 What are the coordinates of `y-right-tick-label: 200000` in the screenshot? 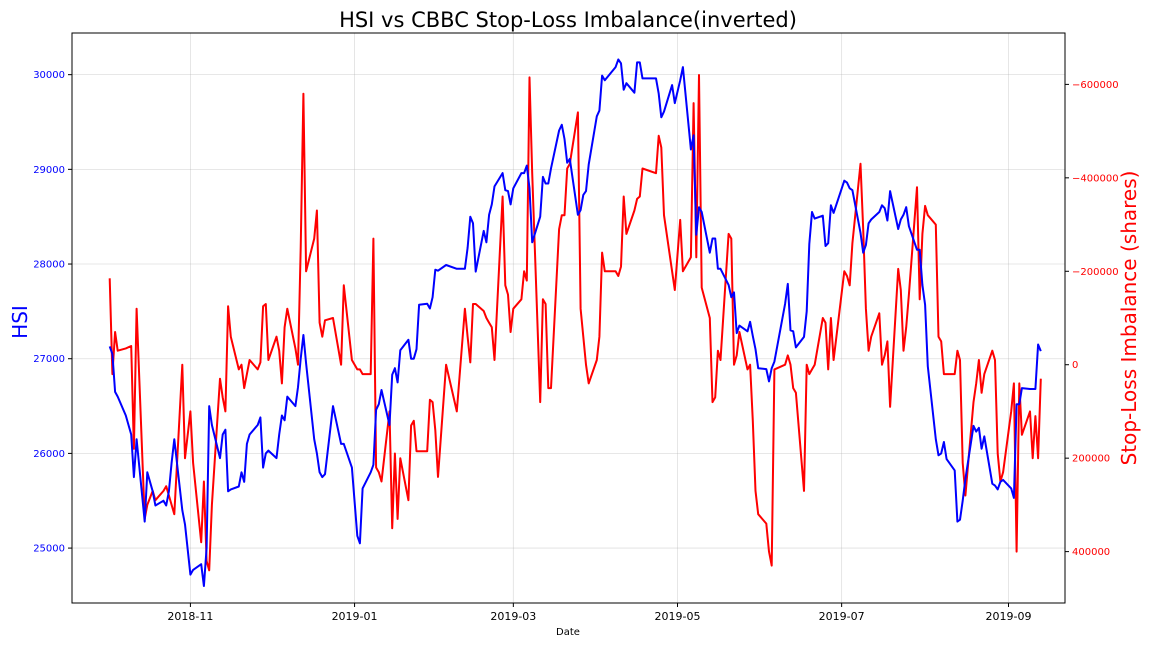 It's located at (1091, 459).